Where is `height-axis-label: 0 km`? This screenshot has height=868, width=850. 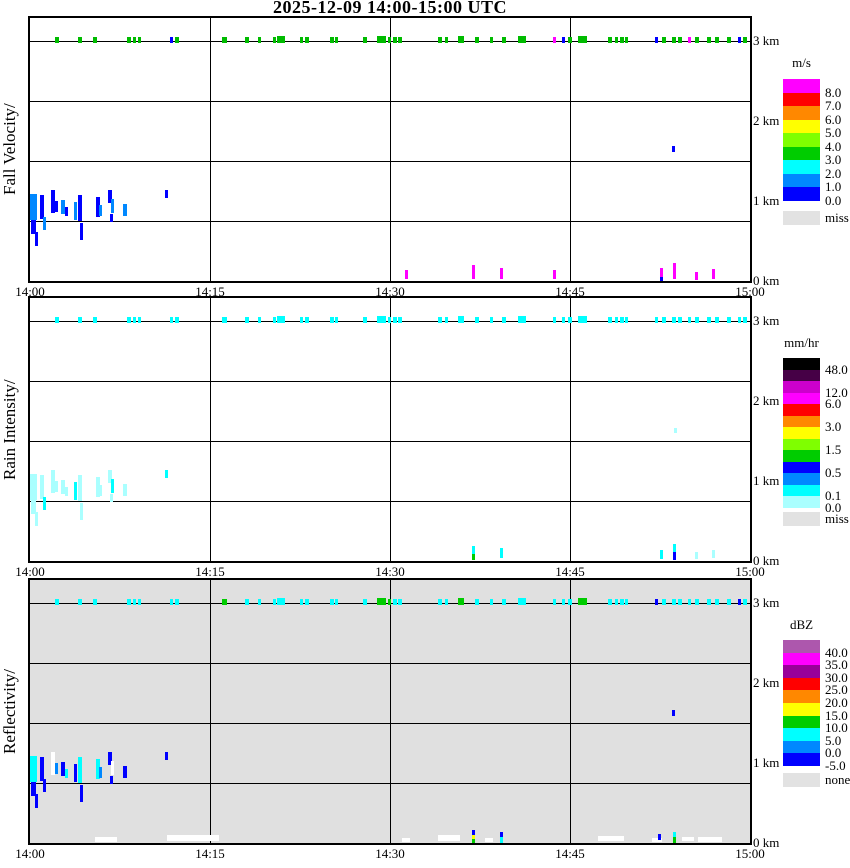
height-axis-label: 0 km is located at coordinates (766, 280).